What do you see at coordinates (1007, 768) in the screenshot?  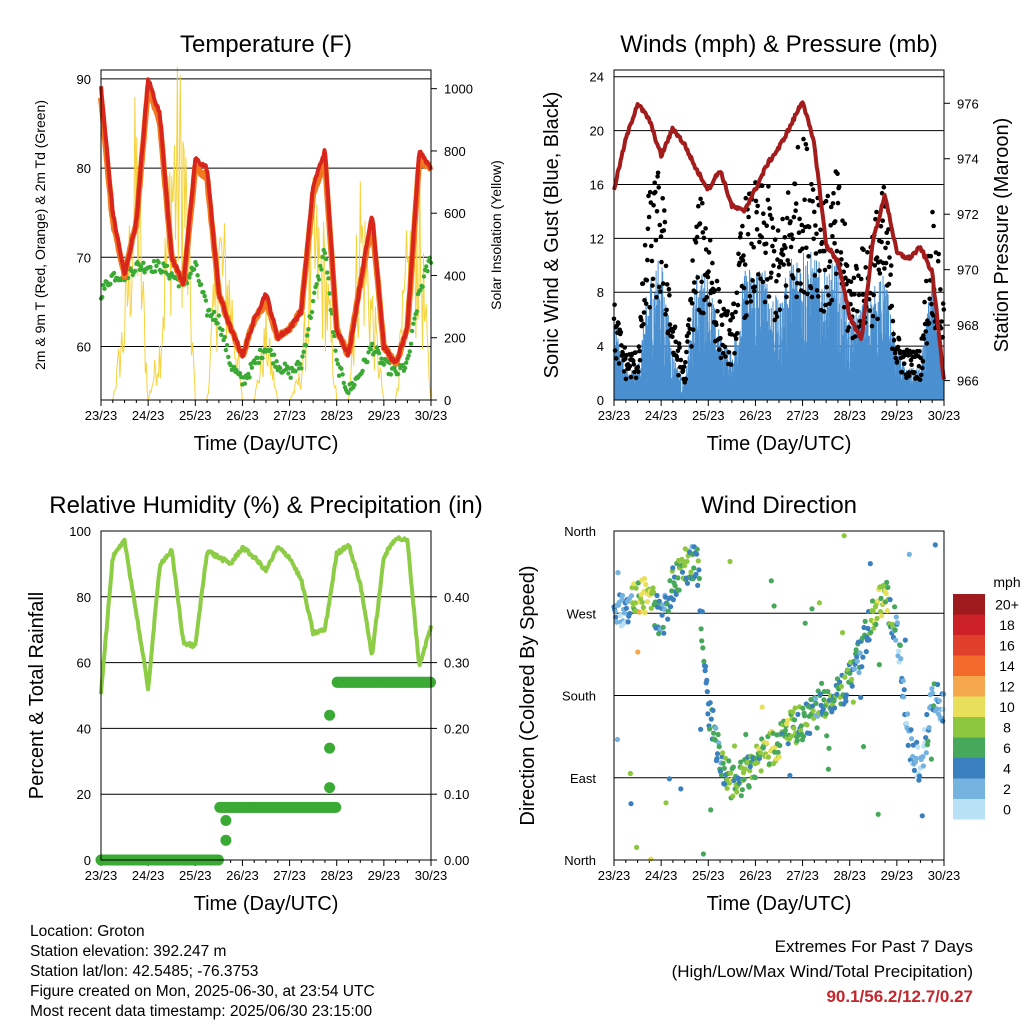 I see `legend-label: 4` at bounding box center [1007, 768].